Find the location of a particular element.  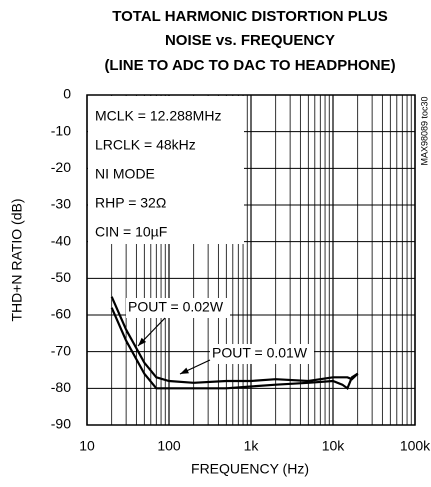

chart-title: (LINE TO ADC TO DAC TO HEADPHONE) is located at coordinates (249, 65).